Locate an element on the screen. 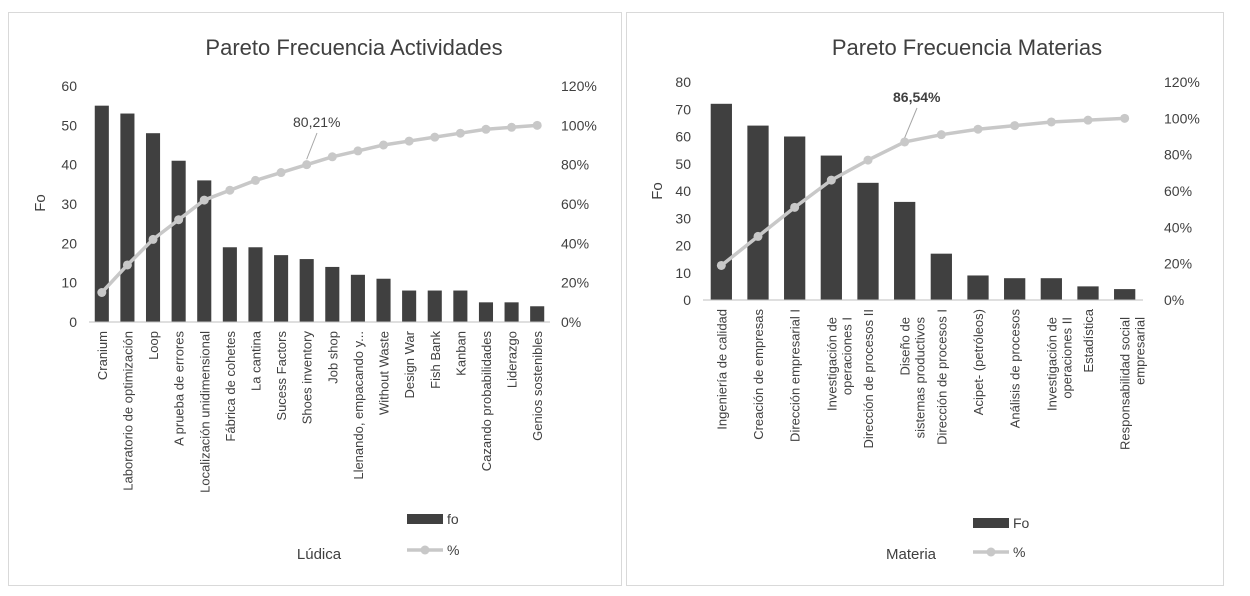 The height and width of the screenshot is (596, 1250). x-axis-label: Lúdica is located at coordinates (319, 554).